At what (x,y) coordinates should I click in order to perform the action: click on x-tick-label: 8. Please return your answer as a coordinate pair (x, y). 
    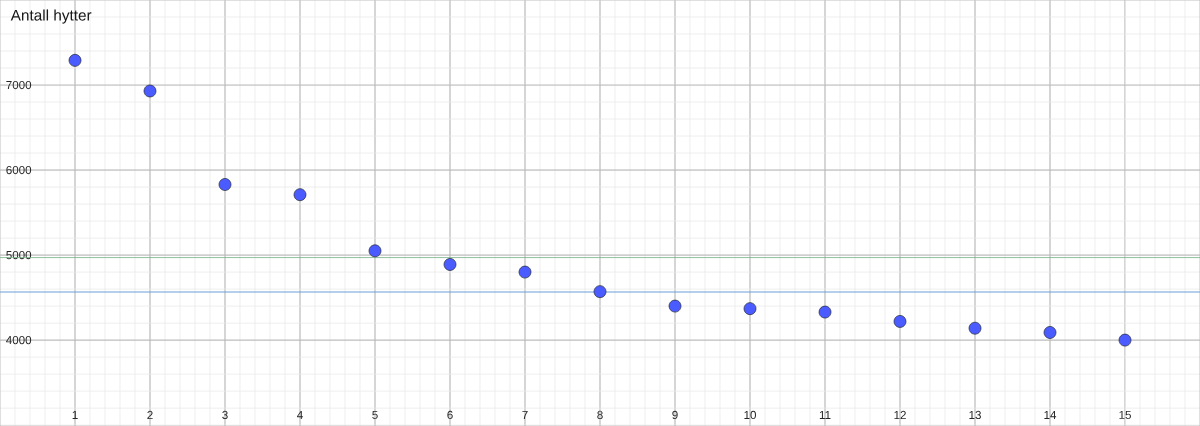
    Looking at the image, I should click on (600, 415).